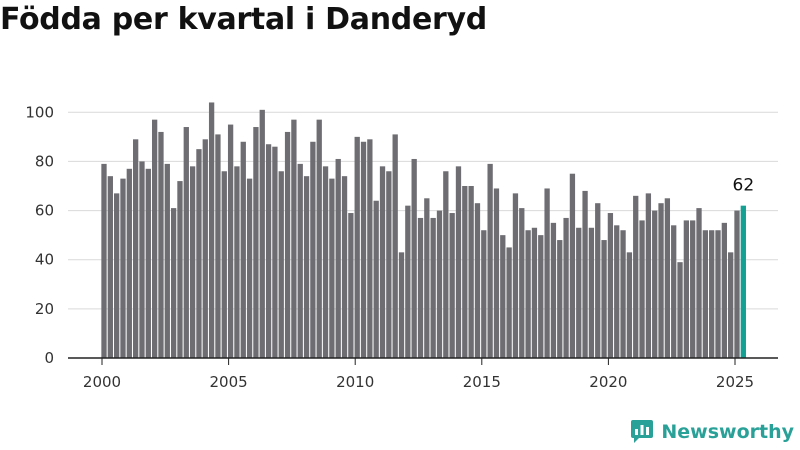 This screenshot has height=450, width=800. I want to click on y-tick-label: 80, so click(44, 161).